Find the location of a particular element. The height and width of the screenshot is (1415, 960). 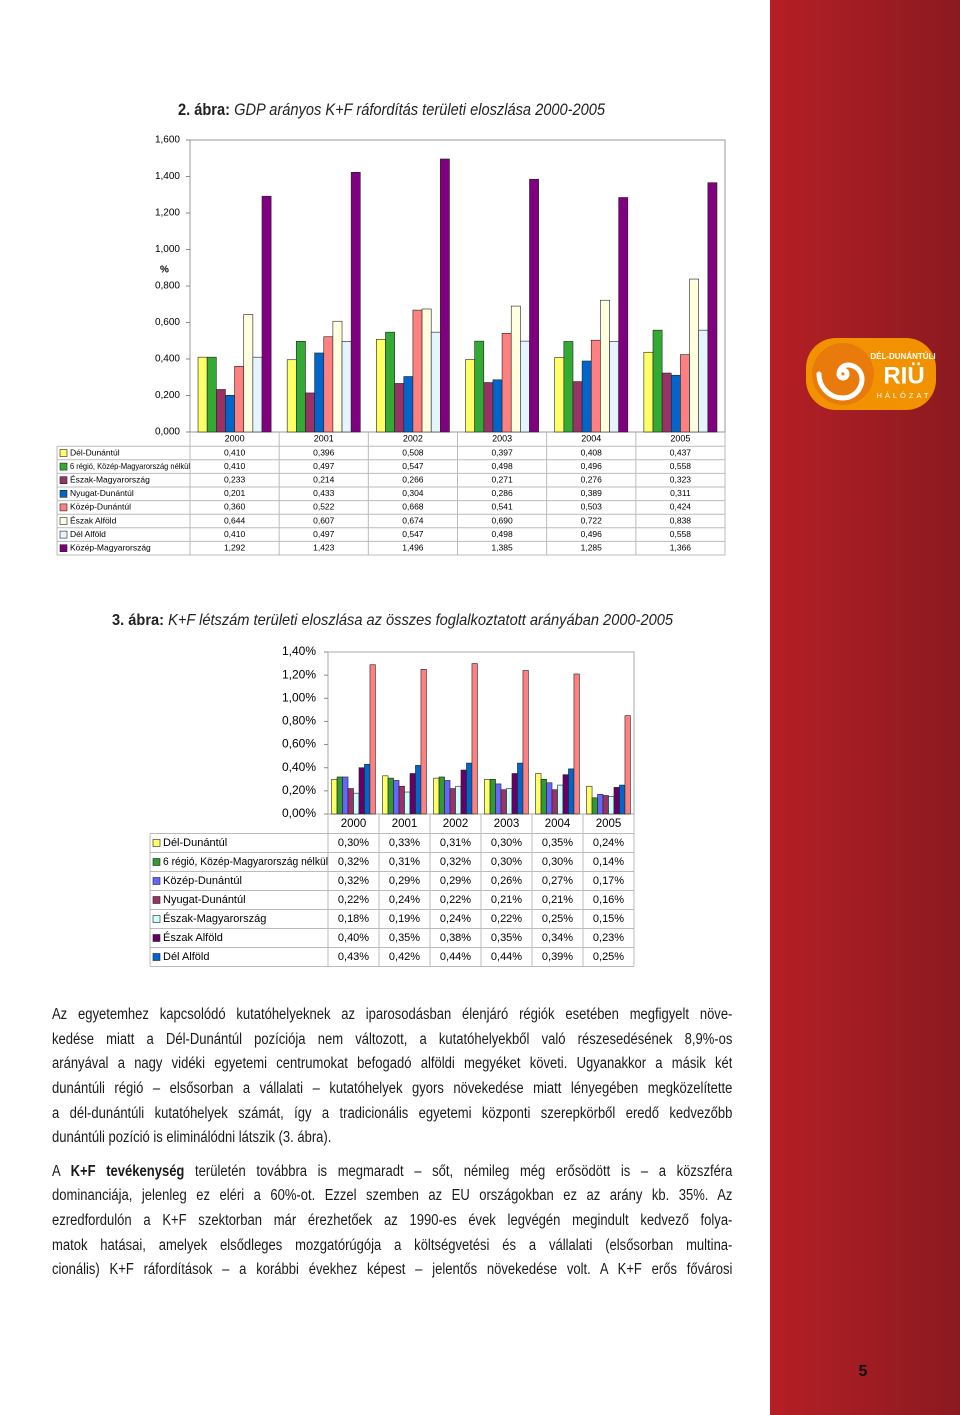

table-value: 0,24% is located at coordinates (404, 900).